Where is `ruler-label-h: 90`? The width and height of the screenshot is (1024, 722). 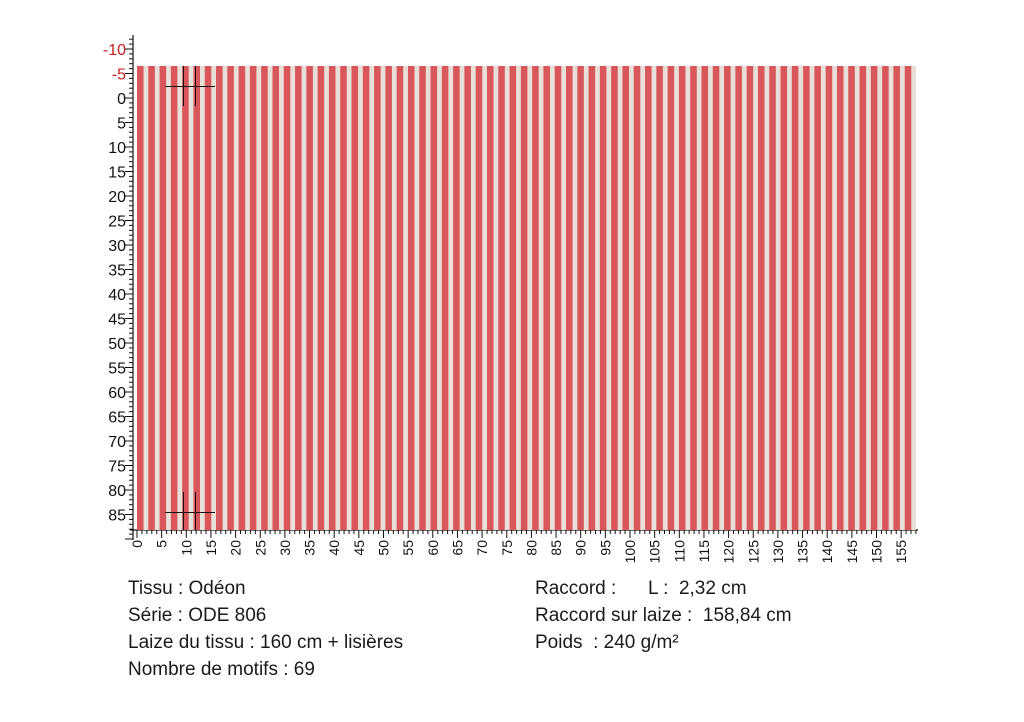 ruler-label-h: 90 is located at coordinates (581, 548).